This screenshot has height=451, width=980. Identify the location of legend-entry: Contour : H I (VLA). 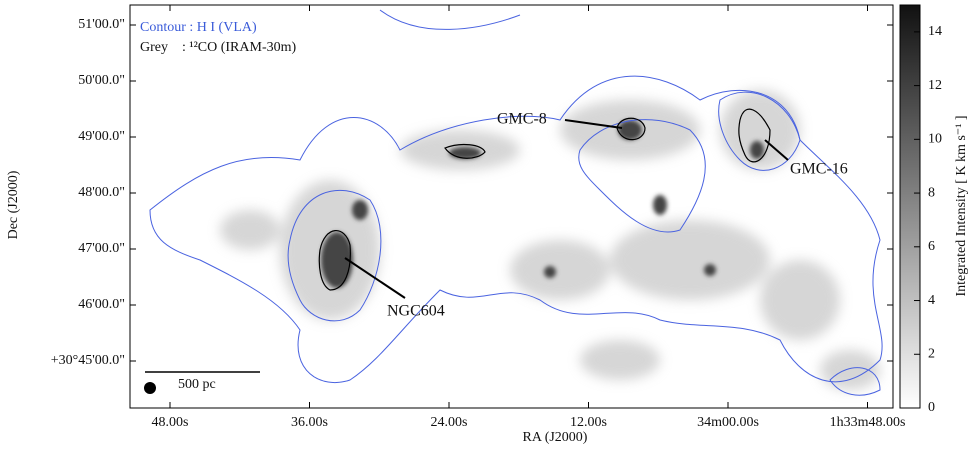
(198, 27).